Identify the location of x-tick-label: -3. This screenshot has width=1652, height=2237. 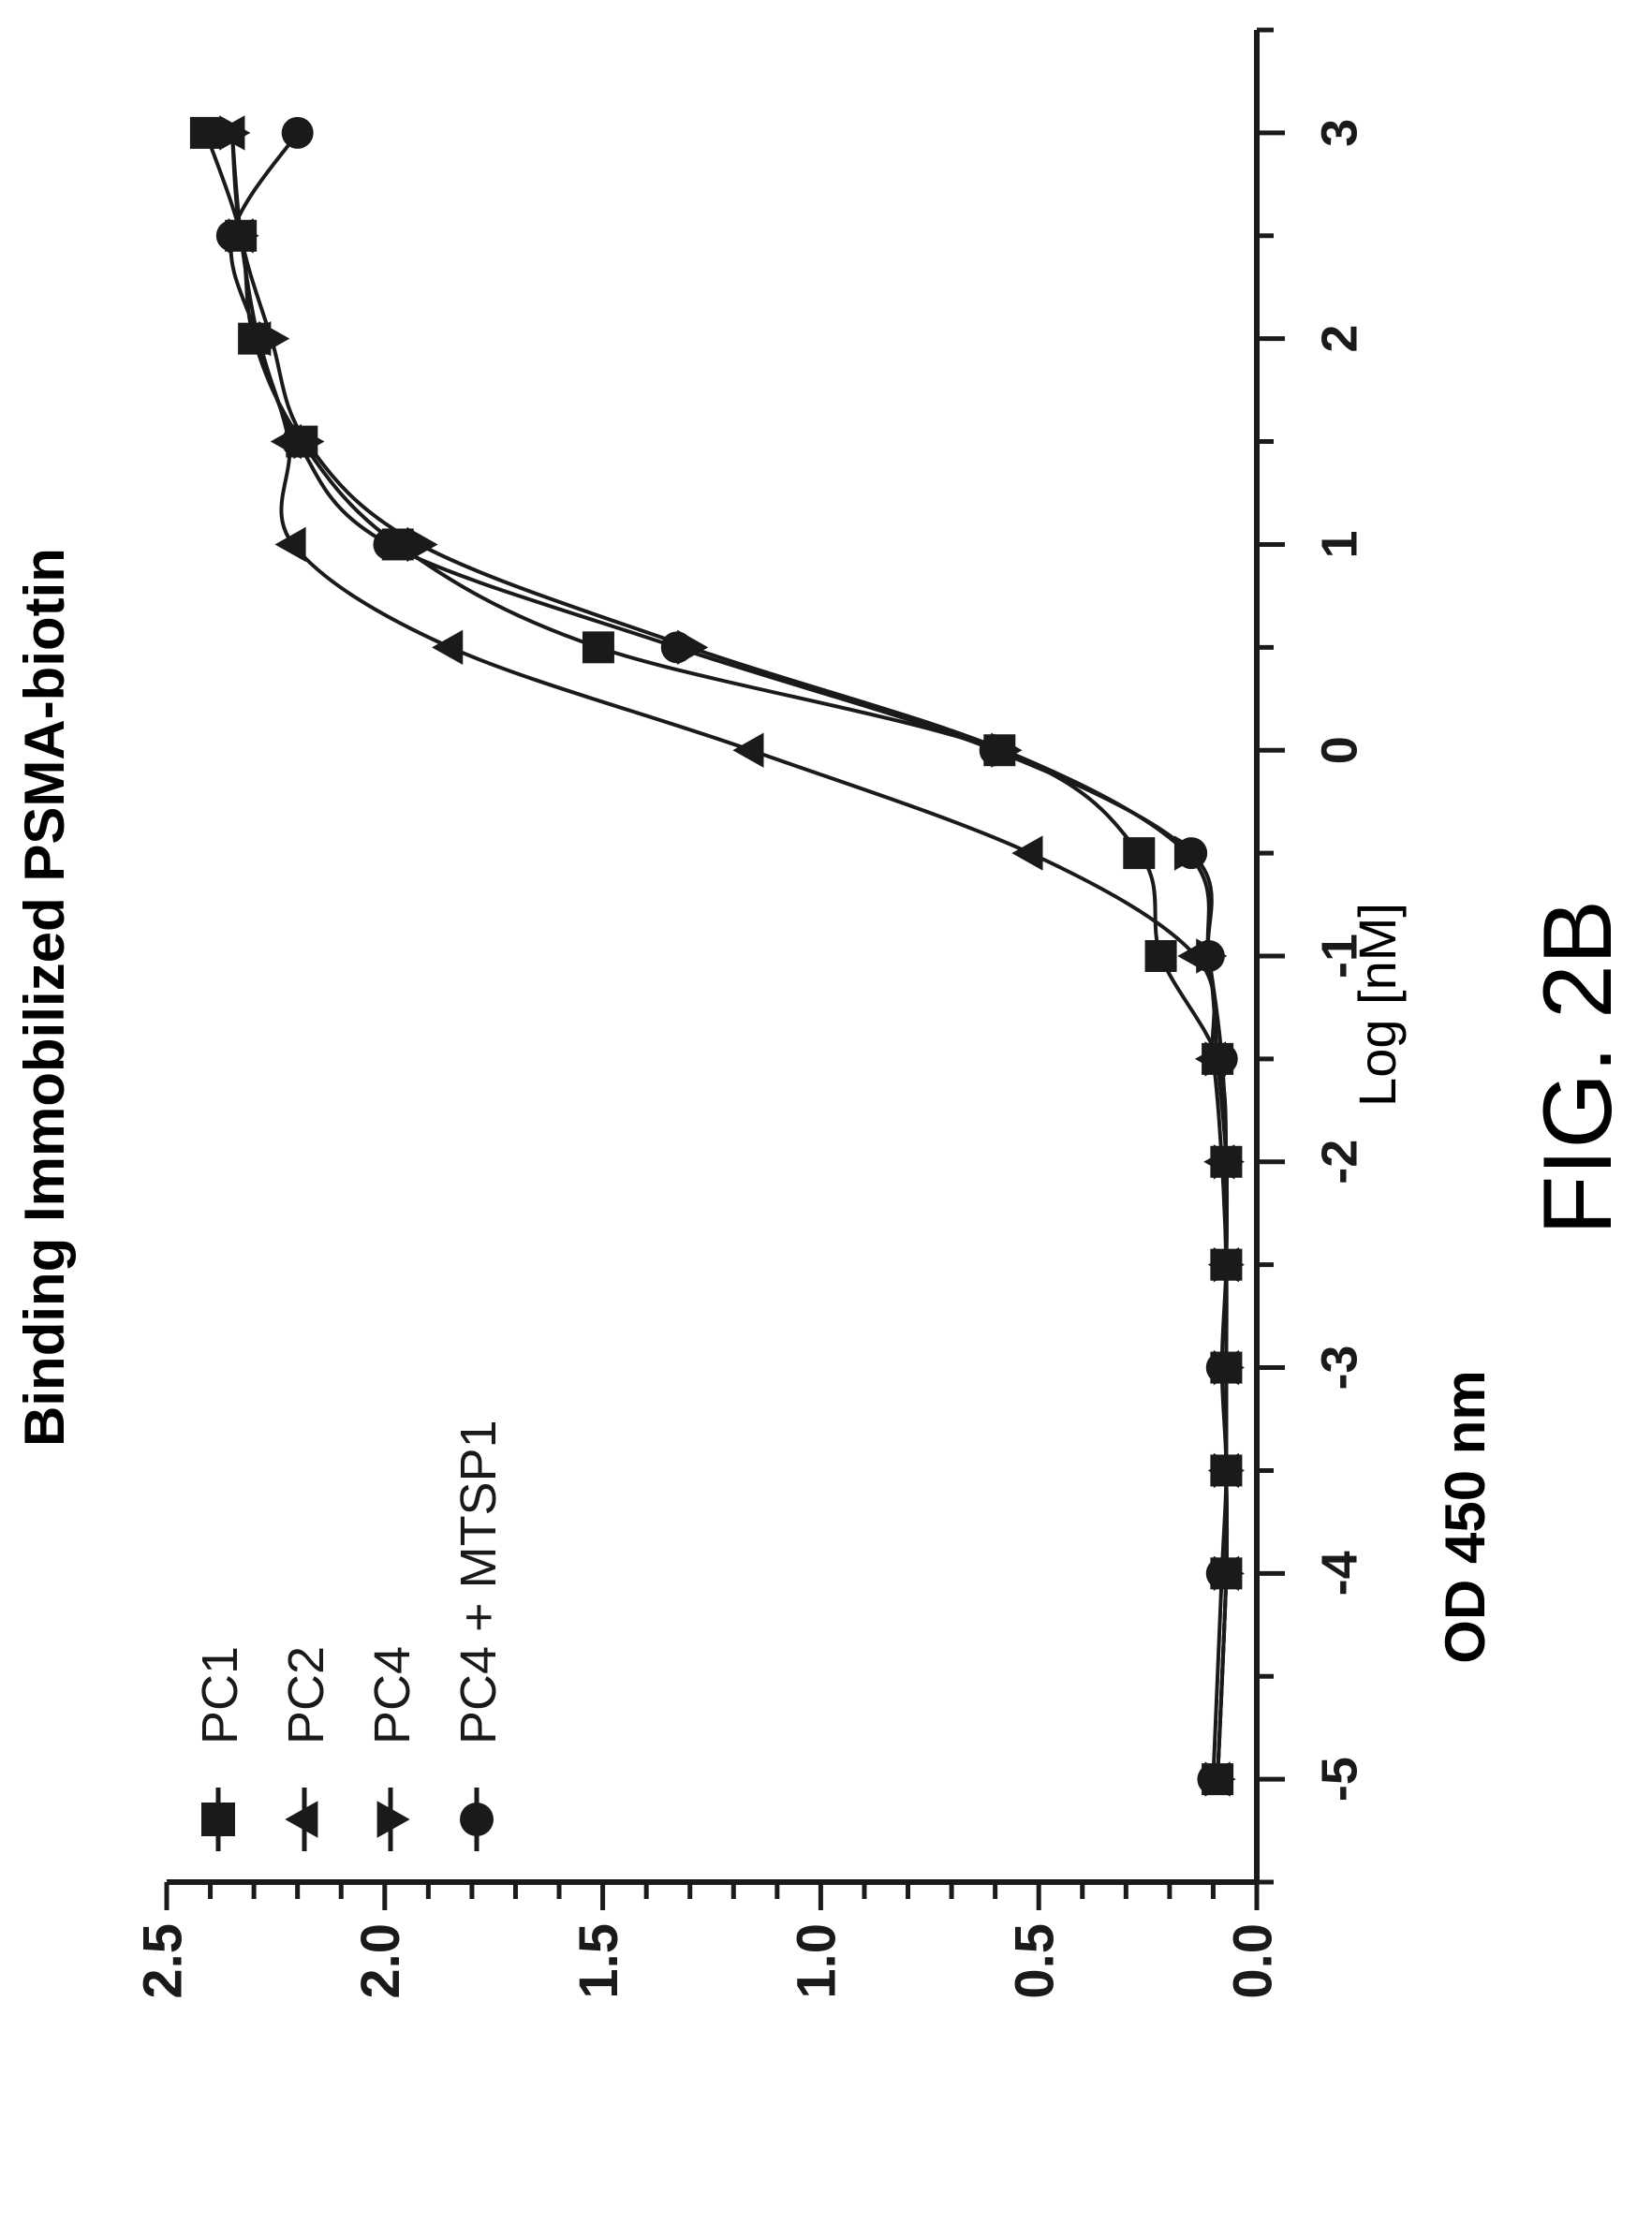
(1339, 1368).